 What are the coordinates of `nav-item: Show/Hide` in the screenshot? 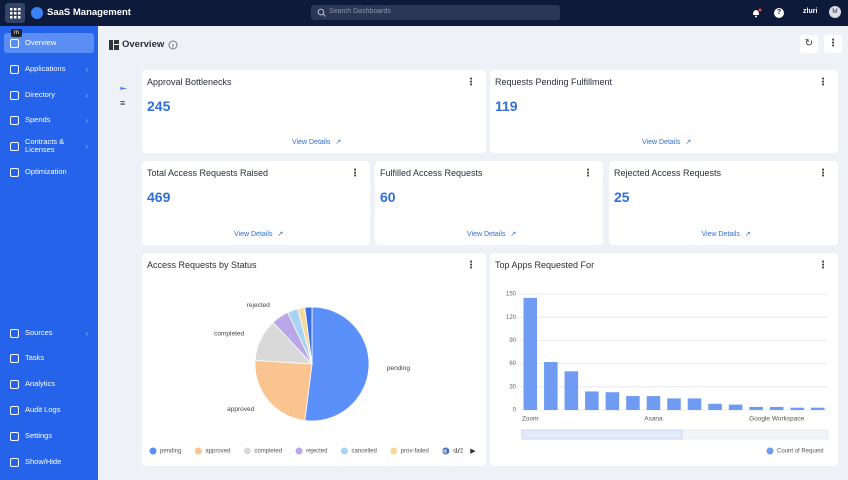 It's located at (49, 462).